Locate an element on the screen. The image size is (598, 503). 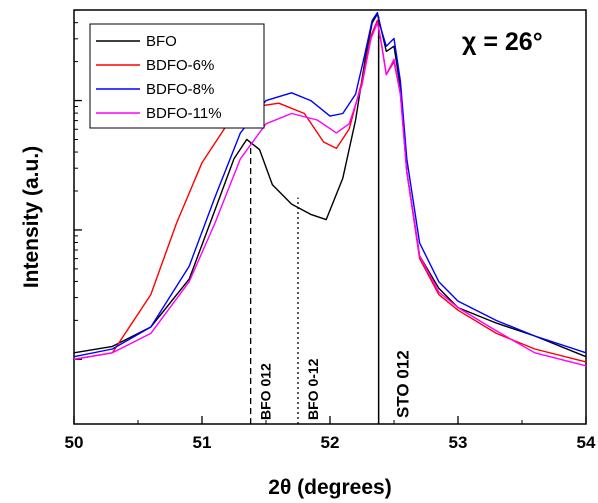
reference-line-label: STO 012 is located at coordinates (403, 384).